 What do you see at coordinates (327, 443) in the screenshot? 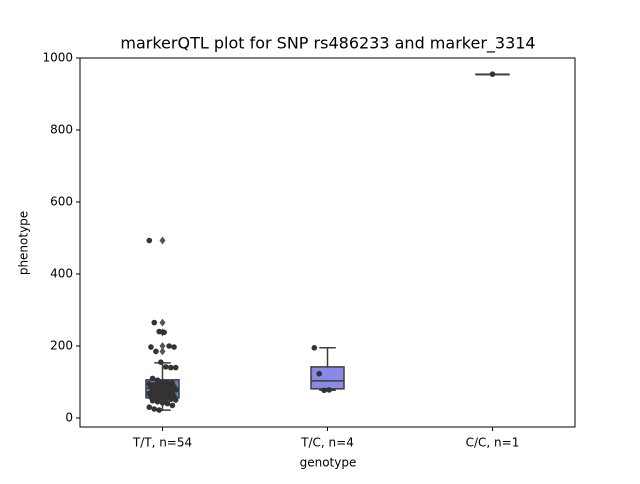
I see `x-tick-label: T/C, n=4` at bounding box center [327, 443].